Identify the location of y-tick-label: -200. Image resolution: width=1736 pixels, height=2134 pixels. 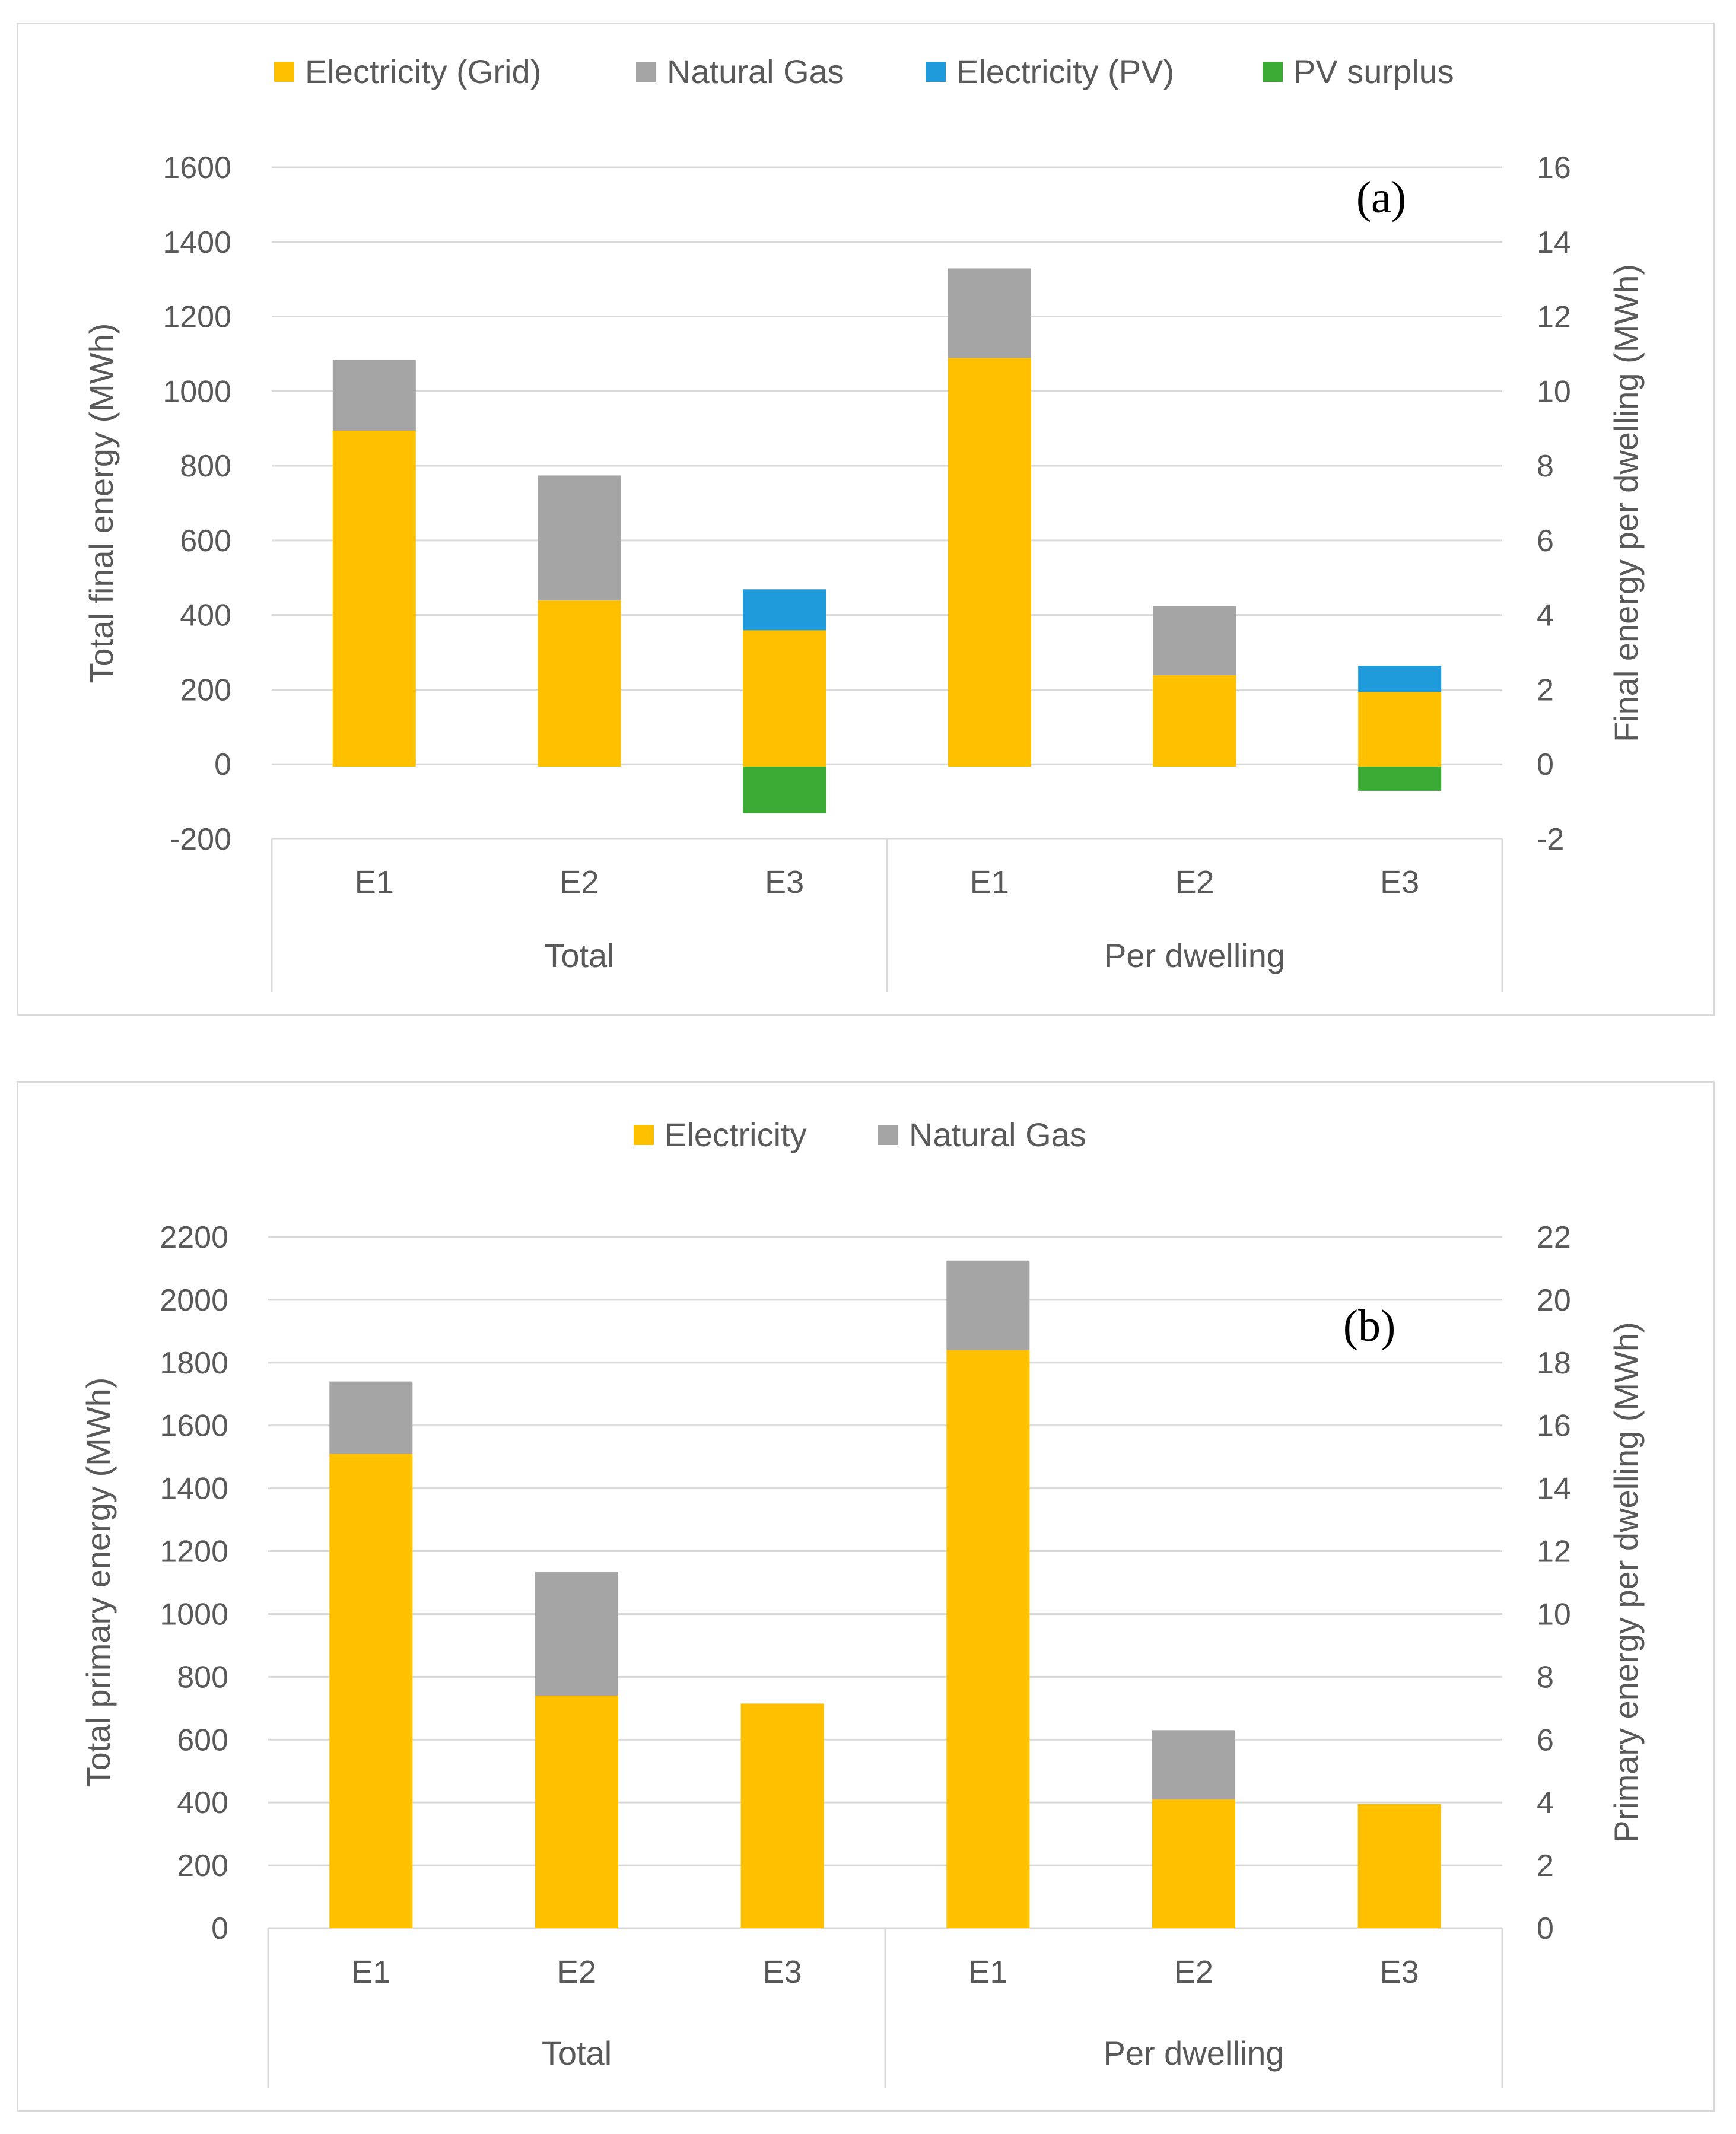
(200, 839).